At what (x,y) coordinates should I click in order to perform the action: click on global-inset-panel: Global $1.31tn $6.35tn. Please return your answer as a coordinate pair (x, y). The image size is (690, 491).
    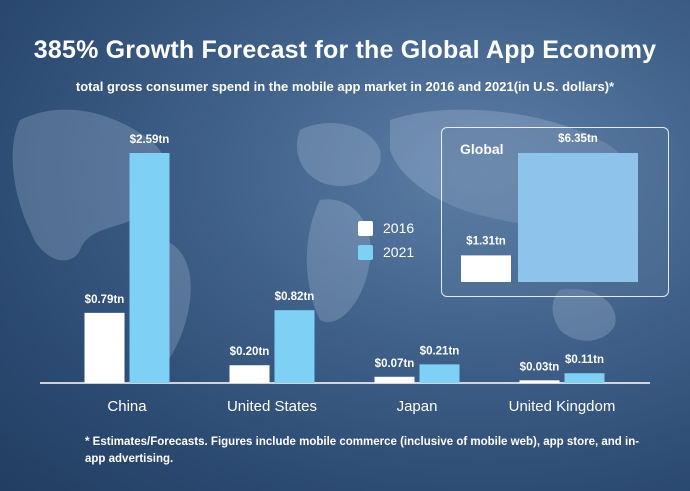
    Looking at the image, I should click on (555, 212).